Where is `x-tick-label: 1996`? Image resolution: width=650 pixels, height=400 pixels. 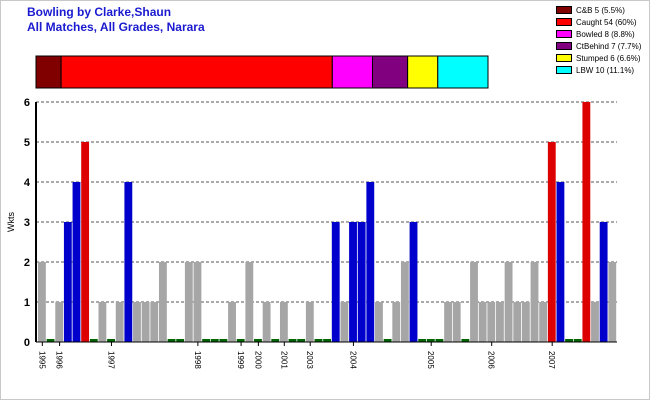
x-tick-label: 1996 is located at coordinates (59, 360).